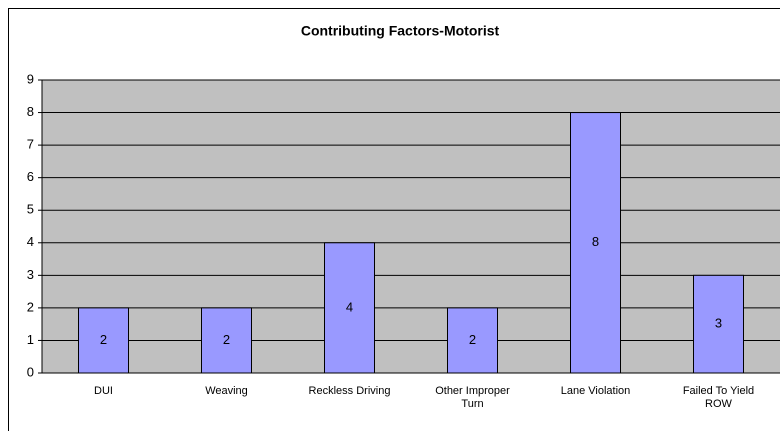  What do you see at coordinates (30, 274) in the screenshot?
I see `y-tick-label: 3` at bounding box center [30, 274].